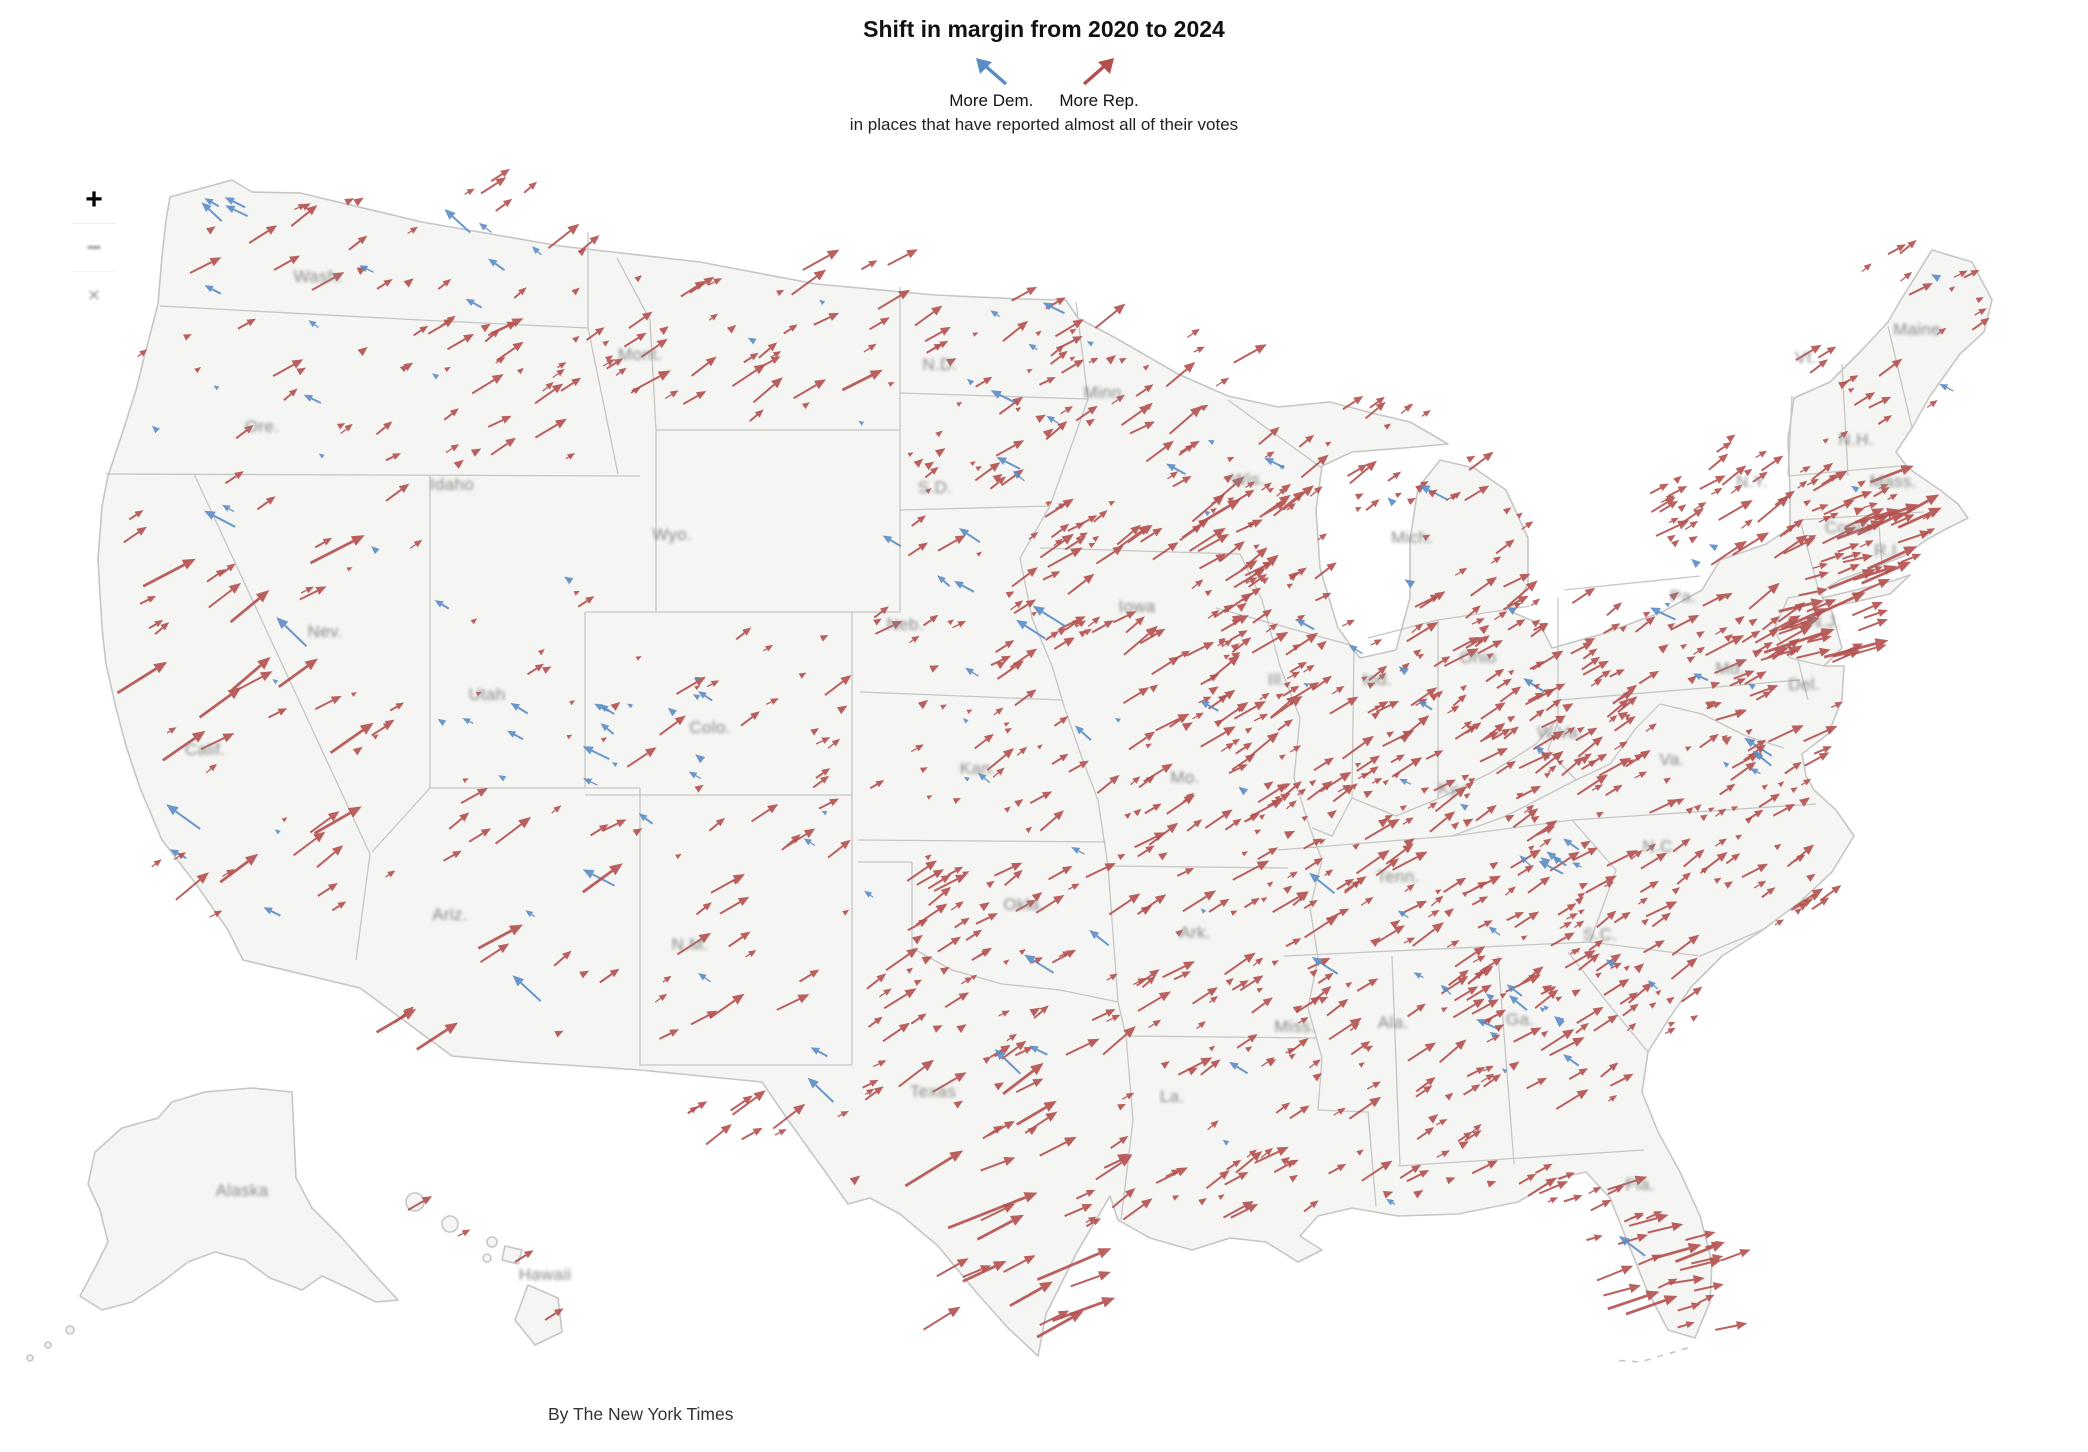 Image resolution: width=2088 pixels, height=1452 pixels. What do you see at coordinates (1172, 1096) in the screenshot?
I see `state-label-la: La.` at bounding box center [1172, 1096].